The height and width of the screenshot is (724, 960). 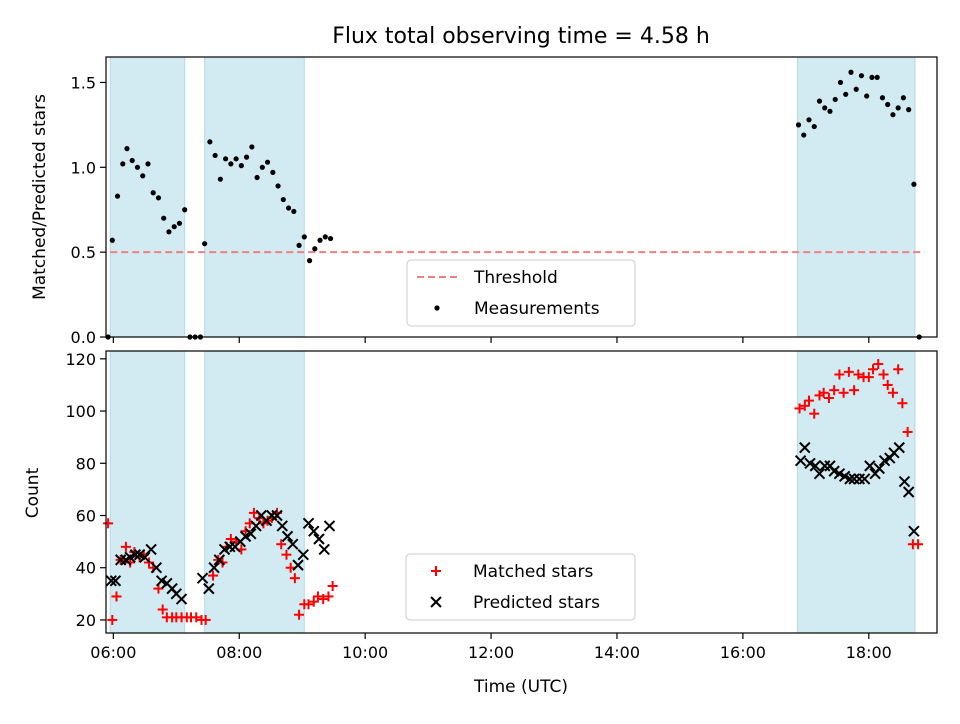 What do you see at coordinates (537, 309) in the screenshot?
I see `legend-label: Measurements` at bounding box center [537, 309].